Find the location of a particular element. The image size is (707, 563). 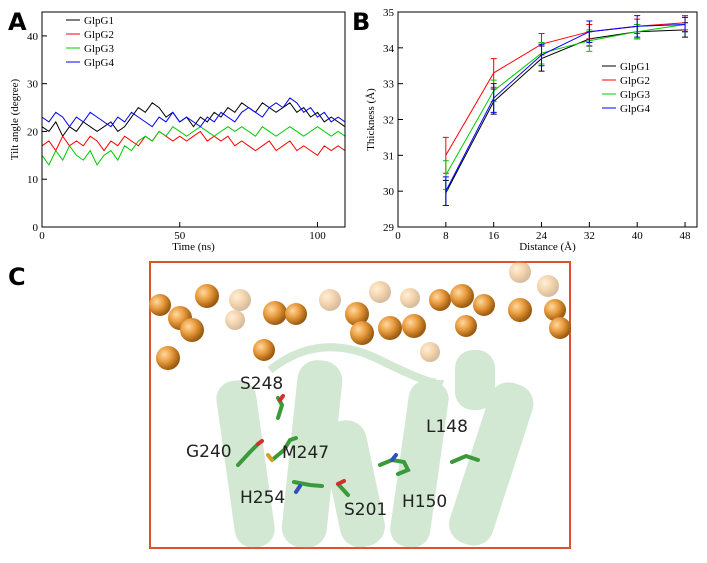

x-tick-label: 8 is located at coordinates (446, 236).